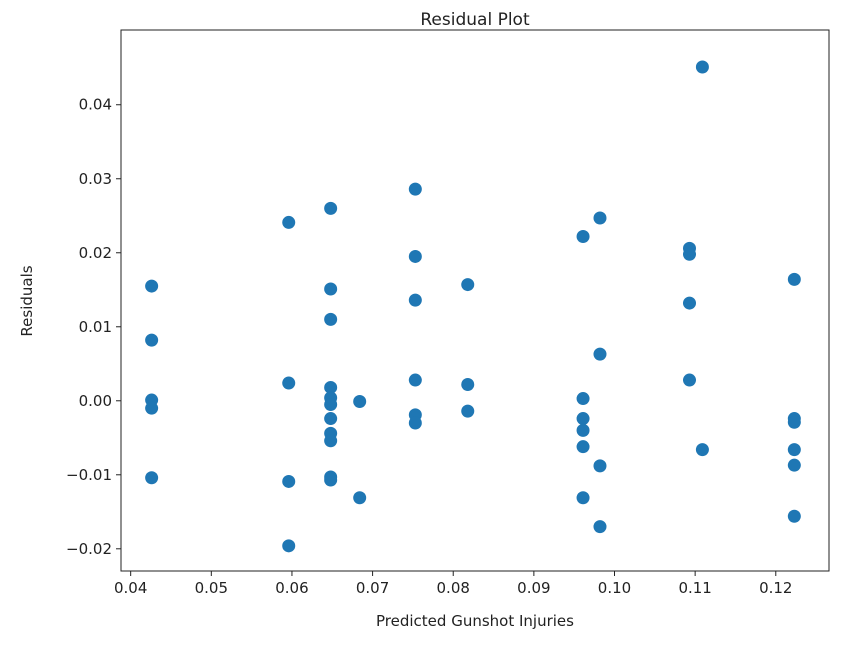 The image size is (852, 648). I want to click on y-tick-label: 0.03, so click(95, 179).